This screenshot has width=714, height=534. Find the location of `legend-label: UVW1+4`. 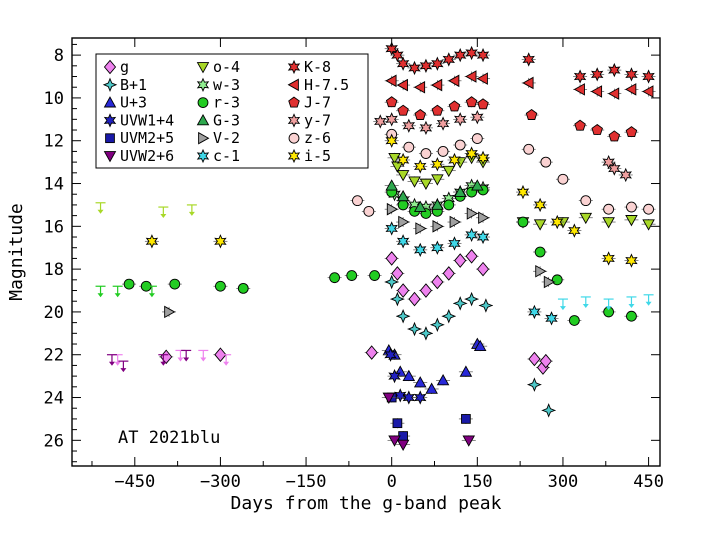

legend-label: UVW1+4 is located at coordinates (147, 120).